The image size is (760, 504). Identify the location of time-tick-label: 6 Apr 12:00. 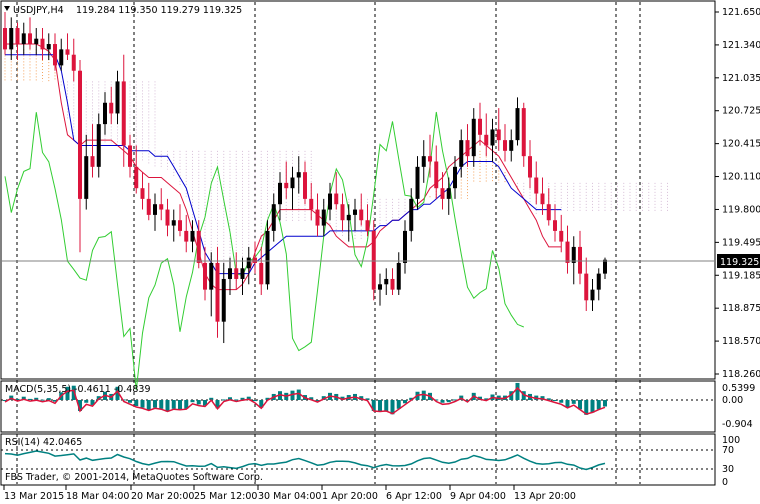
(414, 496).